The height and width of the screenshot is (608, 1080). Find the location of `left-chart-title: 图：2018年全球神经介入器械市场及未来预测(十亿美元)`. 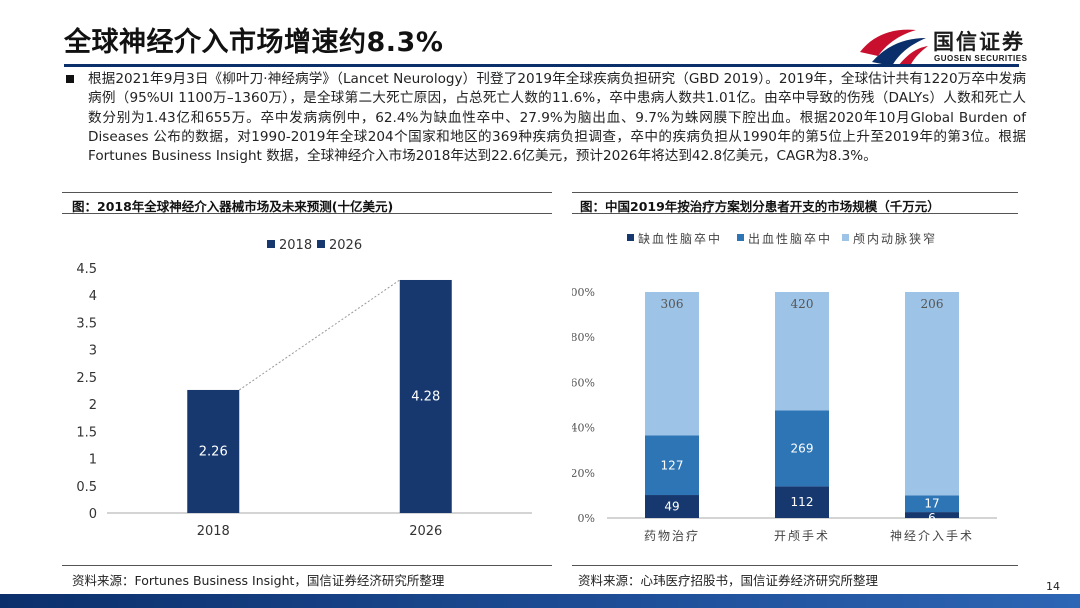

left-chart-title: 图：2018年全球神经介入器械市场及未来预测(十亿美元) is located at coordinates (233, 206).